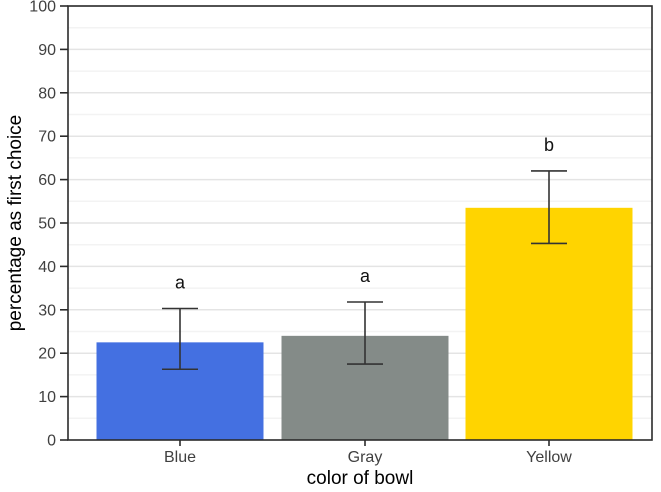  I want to click on x-axis-title: color of bowl, so click(360, 478).